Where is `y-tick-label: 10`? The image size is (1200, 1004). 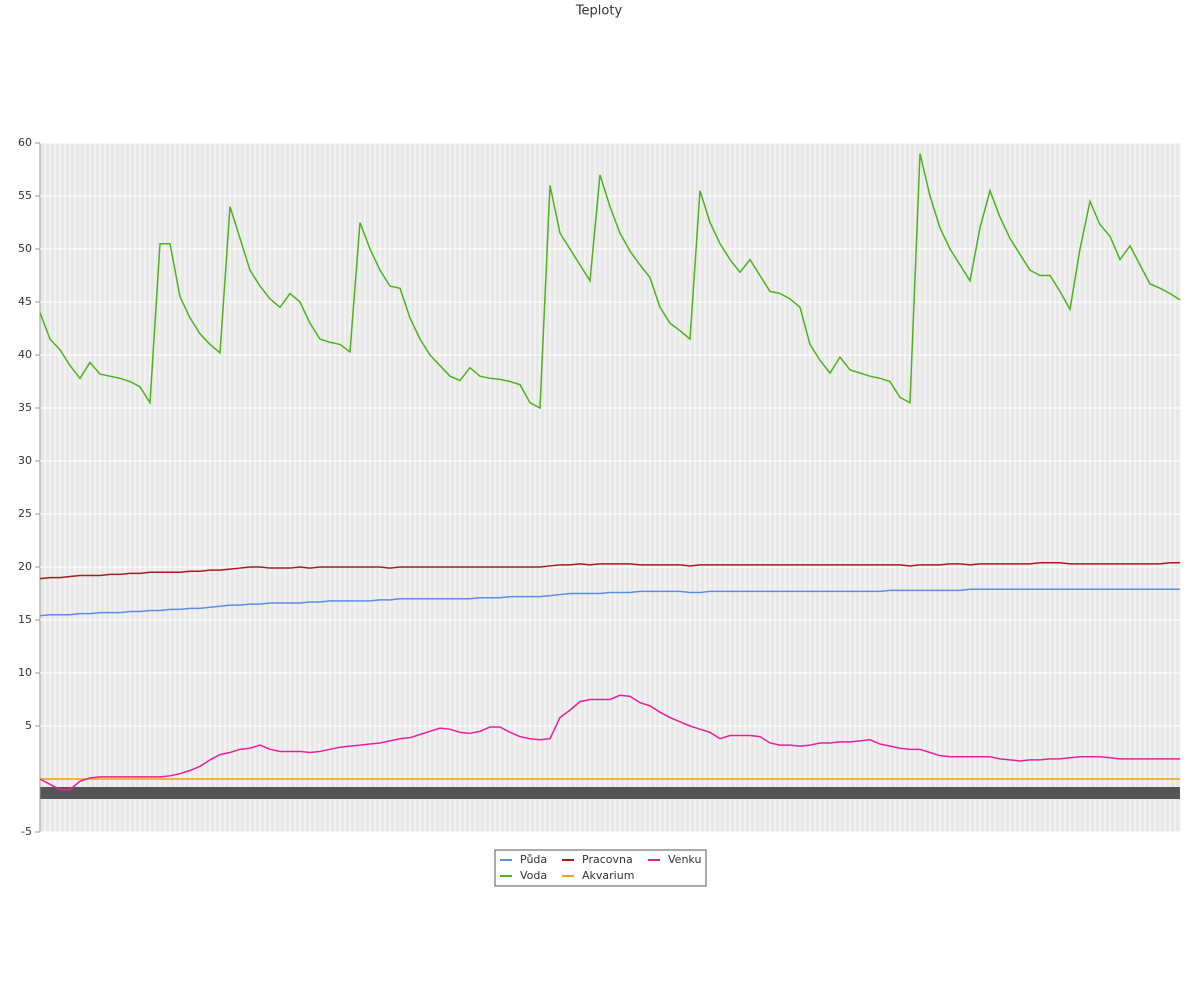
y-tick-label: 10 is located at coordinates (25, 672).